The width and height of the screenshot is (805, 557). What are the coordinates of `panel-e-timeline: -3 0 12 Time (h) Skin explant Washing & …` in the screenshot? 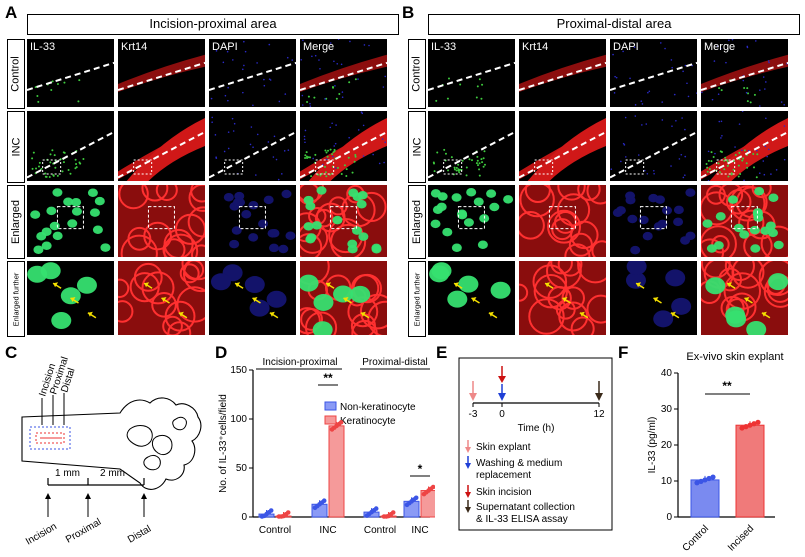 It's located at (535, 444).